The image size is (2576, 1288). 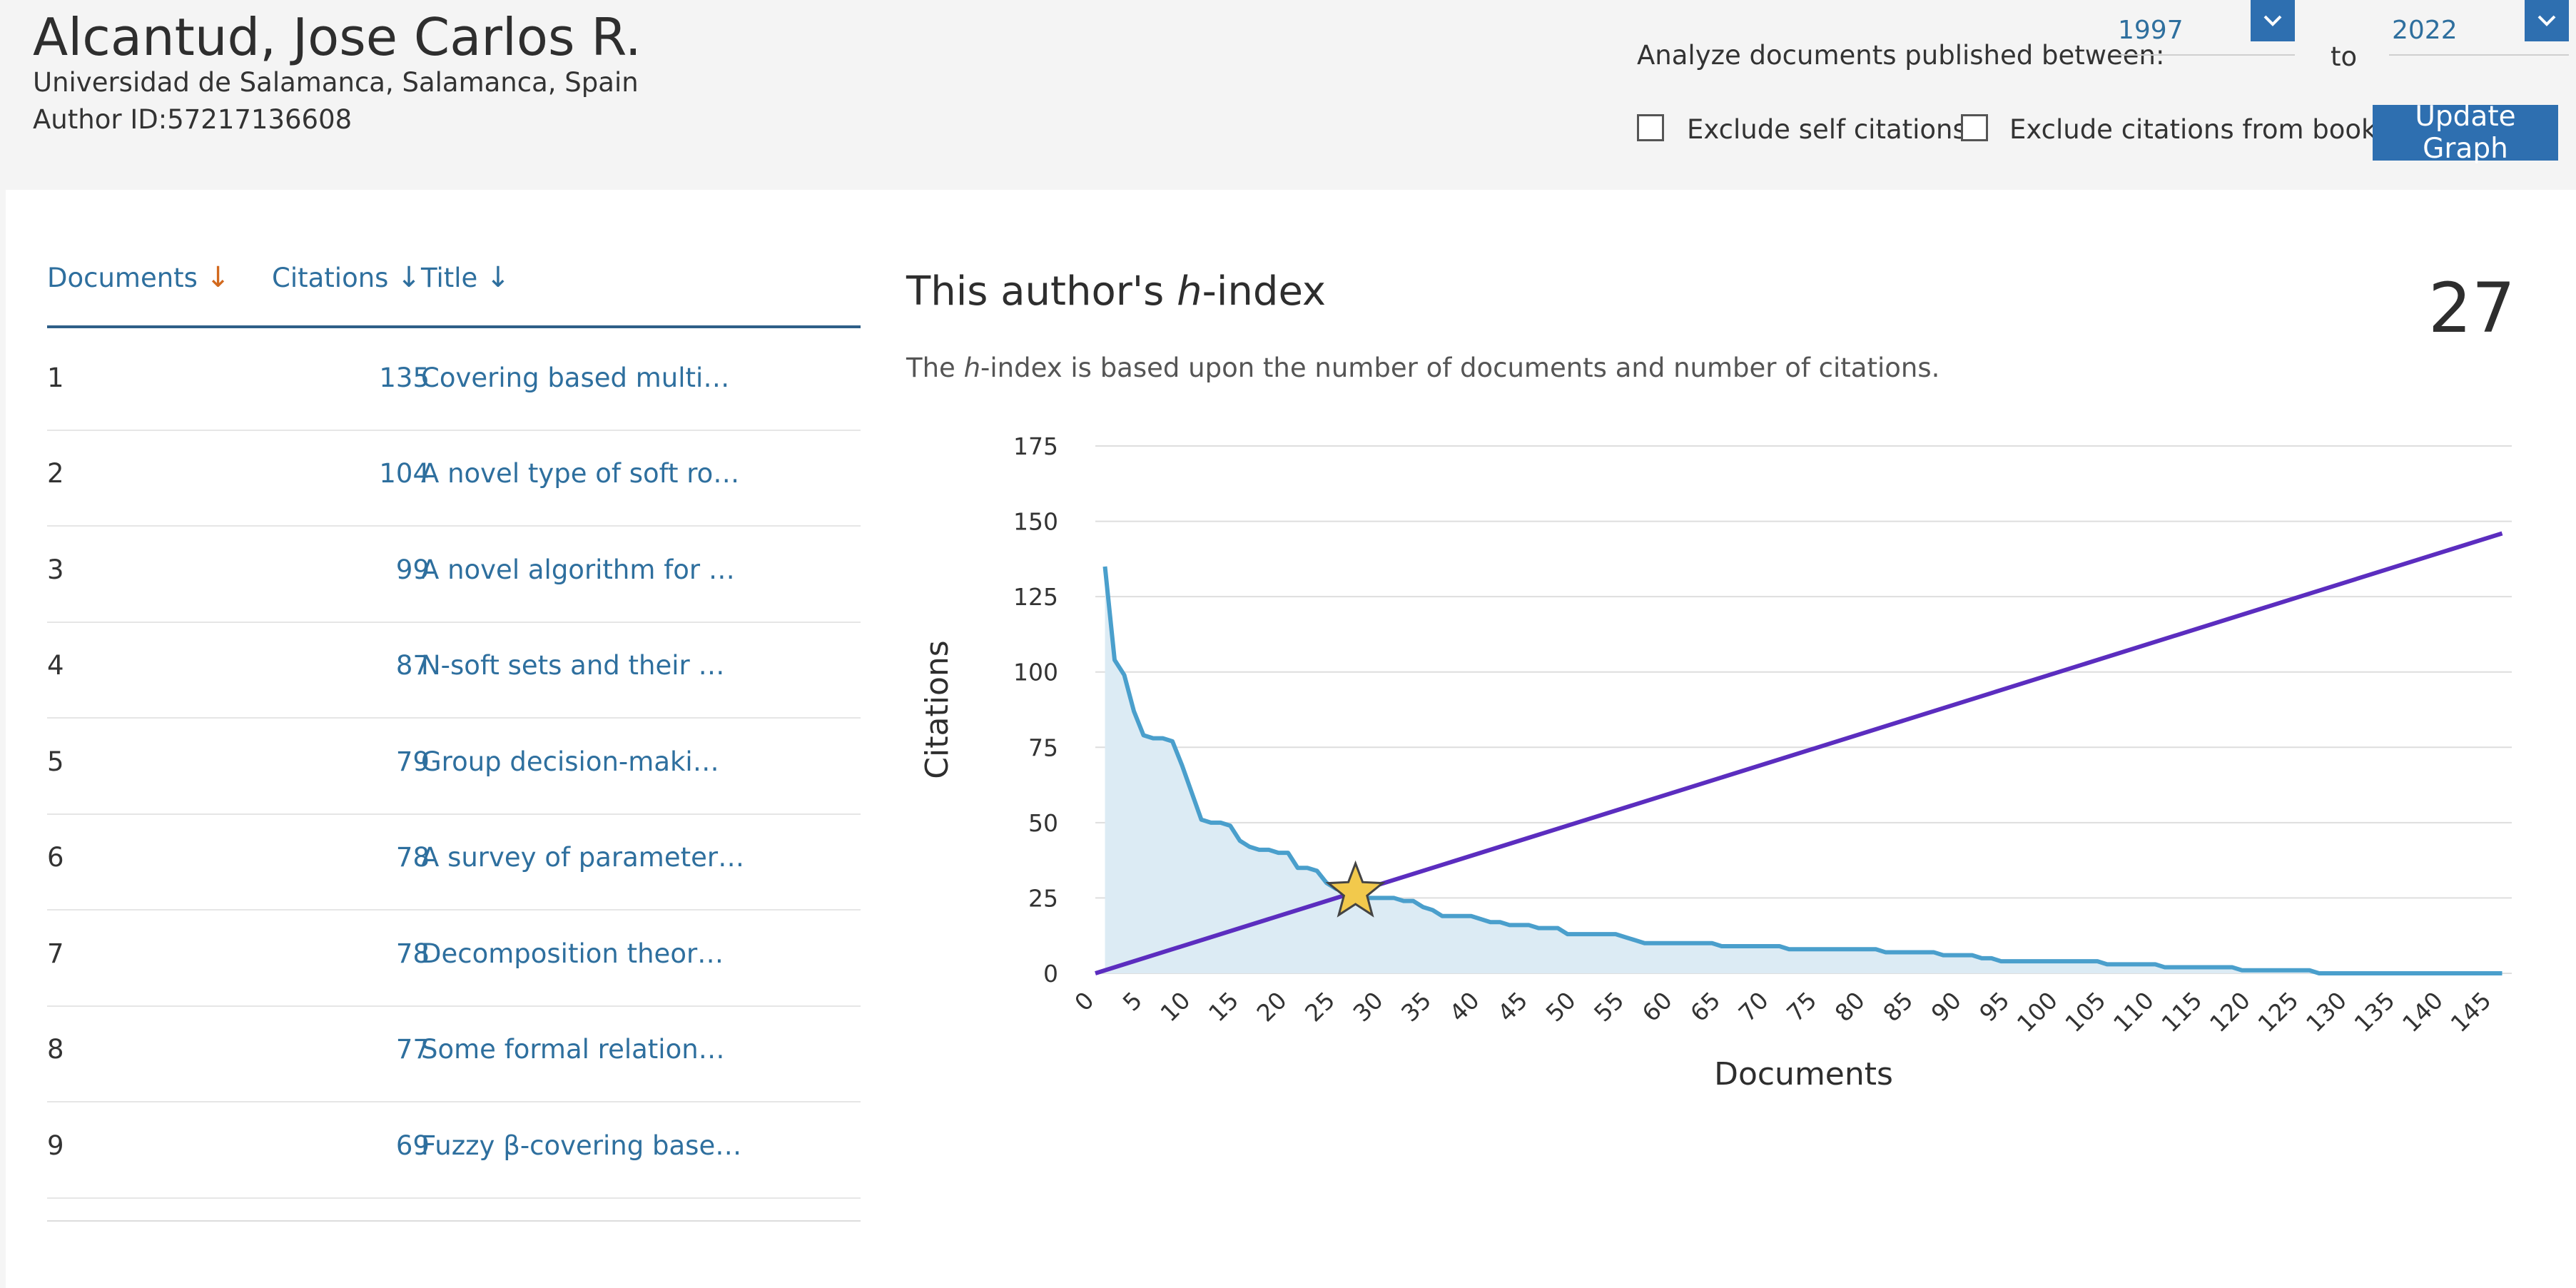 What do you see at coordinates (2344, 56) in the screenshot?
I see `to-label: to` at bounding box center [2344, 56].